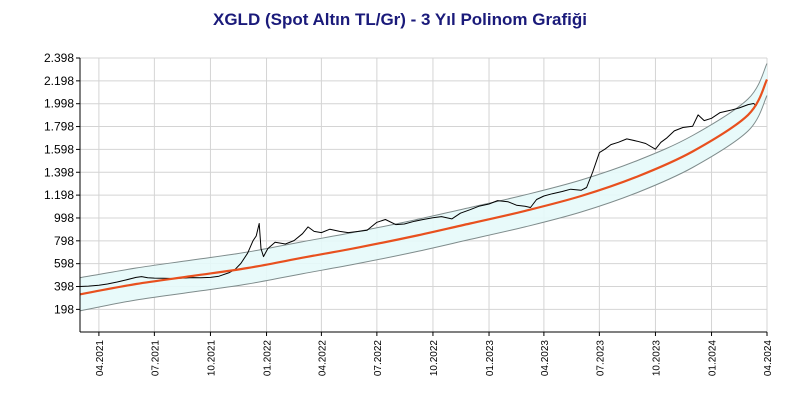 The image size is (800, 400). What do you see at coordinates (59, 127) in the screenshot?
I see `y-tick-label: 1.798` at bounding box center [59, 127].